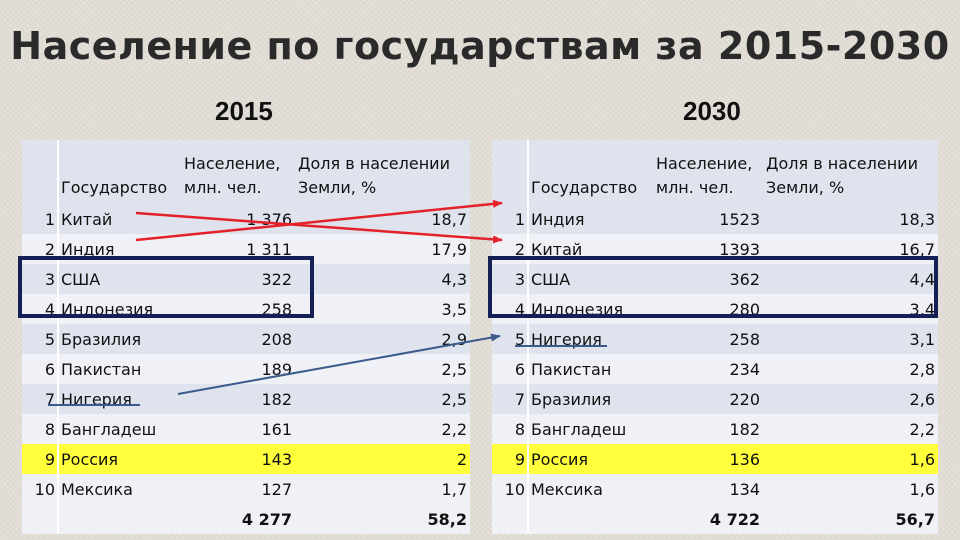 The image size is (960, 540). Describe the element at coordinates (715, 279) in the screenshot. I see `table-row: 3 США 362 4,4` at that location.